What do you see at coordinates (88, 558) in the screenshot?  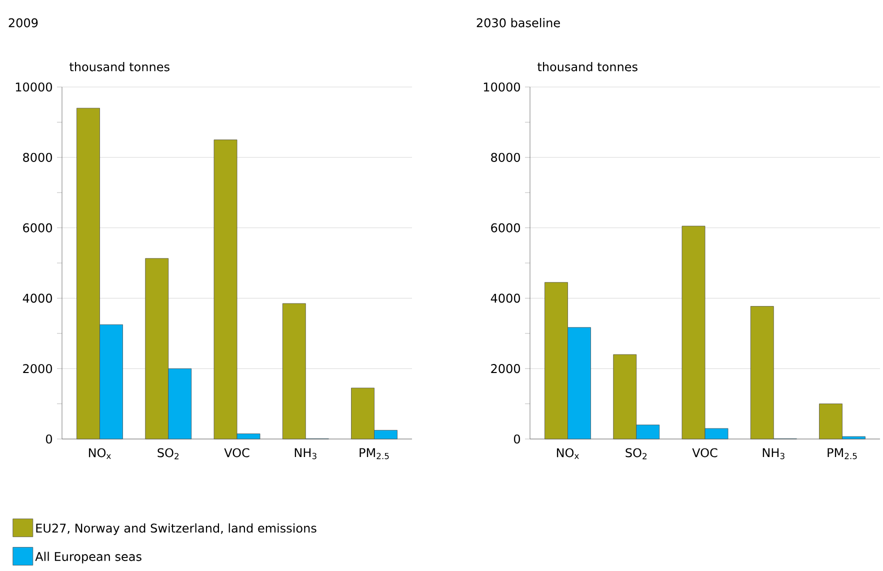 I see `legend-label: All European seas` at bounding box center [88, 558].